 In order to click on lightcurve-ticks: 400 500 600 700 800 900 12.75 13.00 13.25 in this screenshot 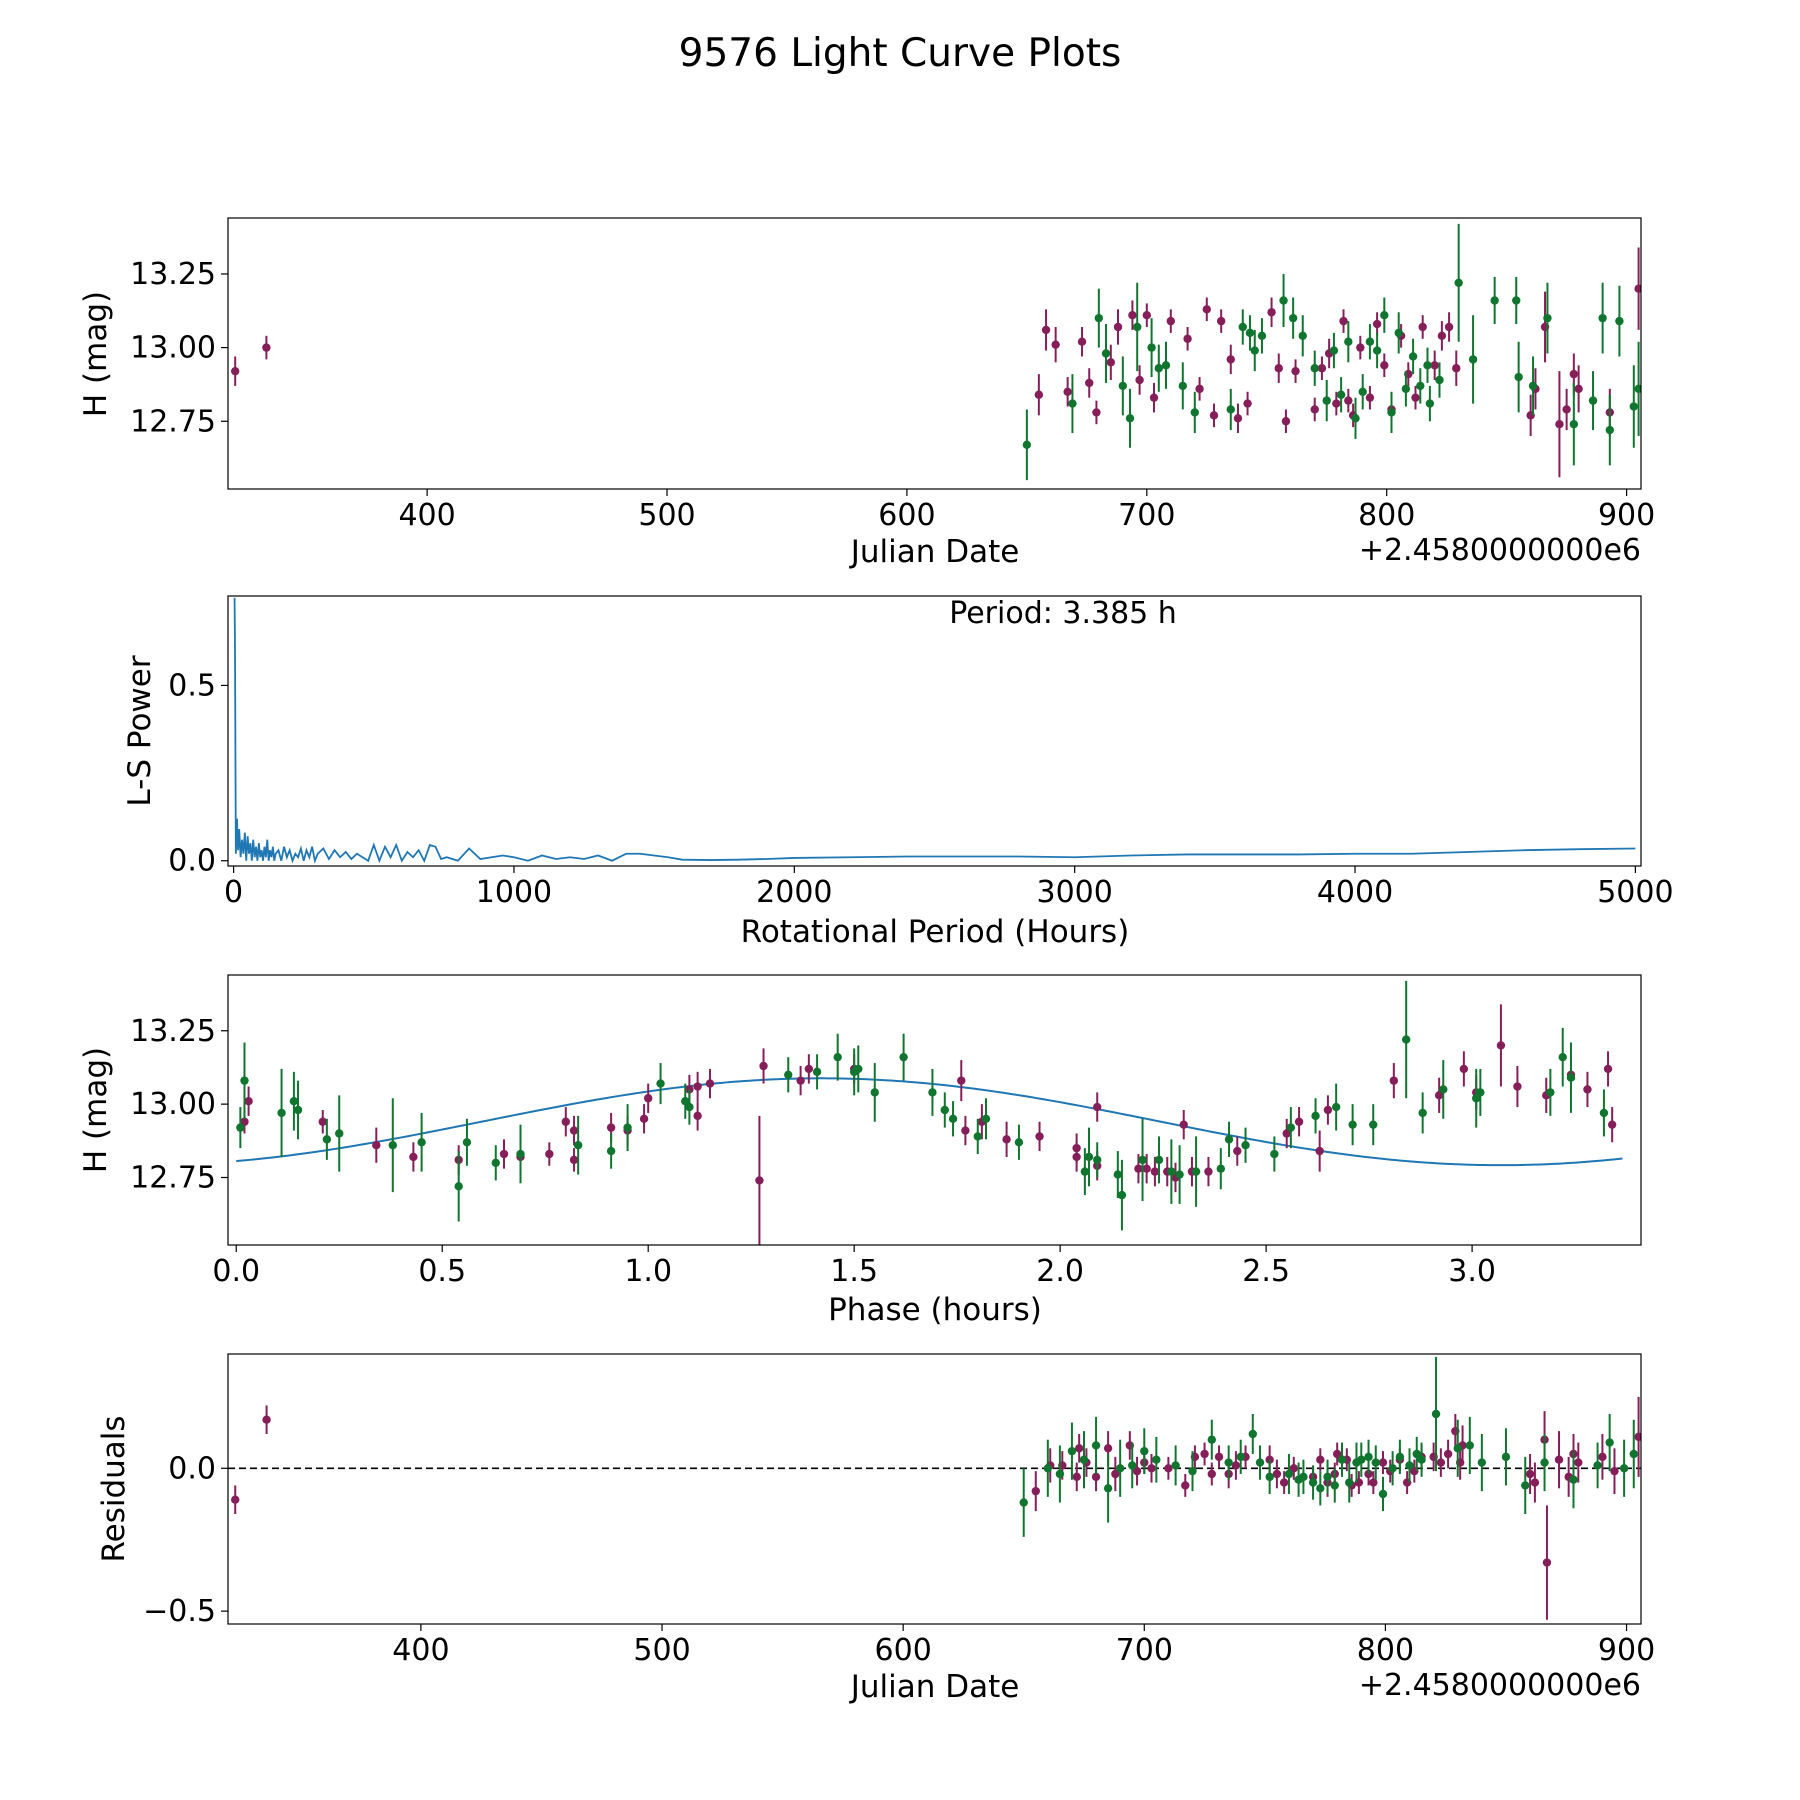, I will do `click(892, 395)`.